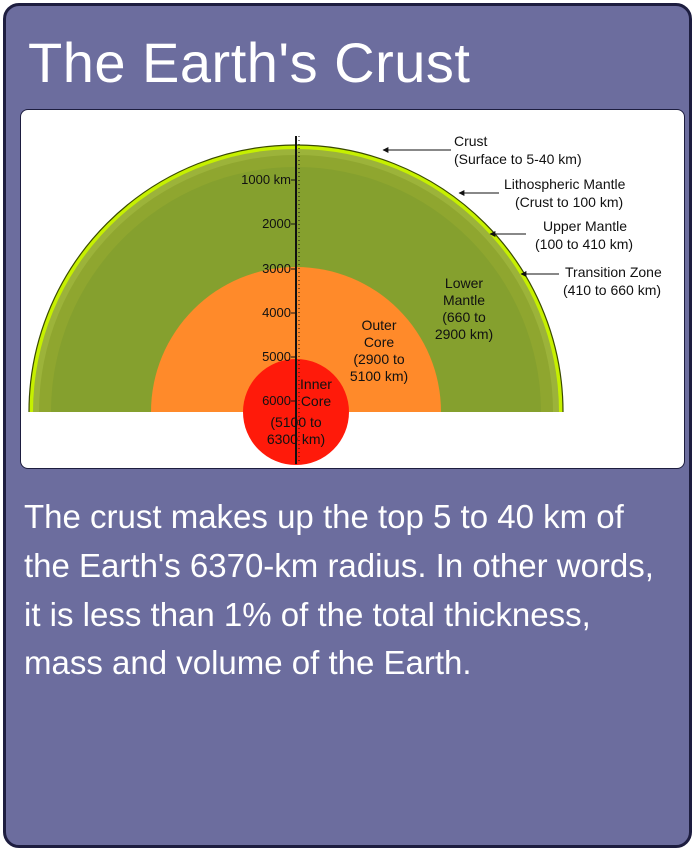 This screenshot has height=849, width=693. What do you see at coordinates (464, 283) in the screenshot?
I see `lower-mantle-label: Lower` at bounding box center [464, 283].